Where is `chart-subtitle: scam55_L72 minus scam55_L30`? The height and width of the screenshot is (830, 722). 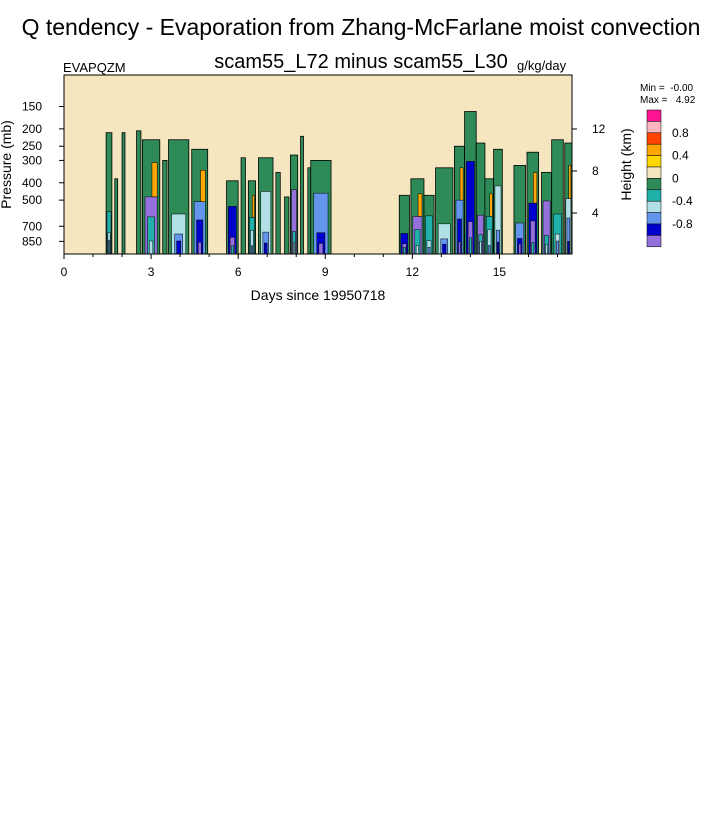 chart-subtitle: scam55_L72 minus scam55_L30 is located at coordinates (361, 62).